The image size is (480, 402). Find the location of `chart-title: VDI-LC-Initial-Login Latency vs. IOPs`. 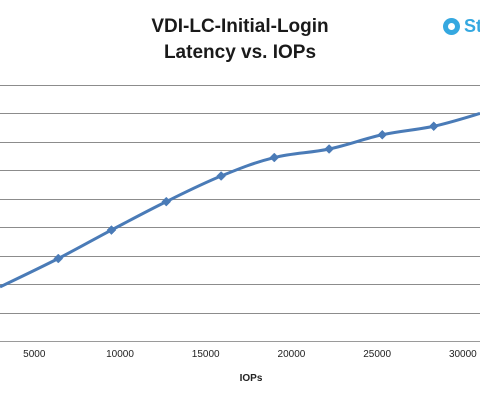

chart-title: VDI-LC-Initial-Login Latency vs. IOPs is located at coordinates (240, 40).